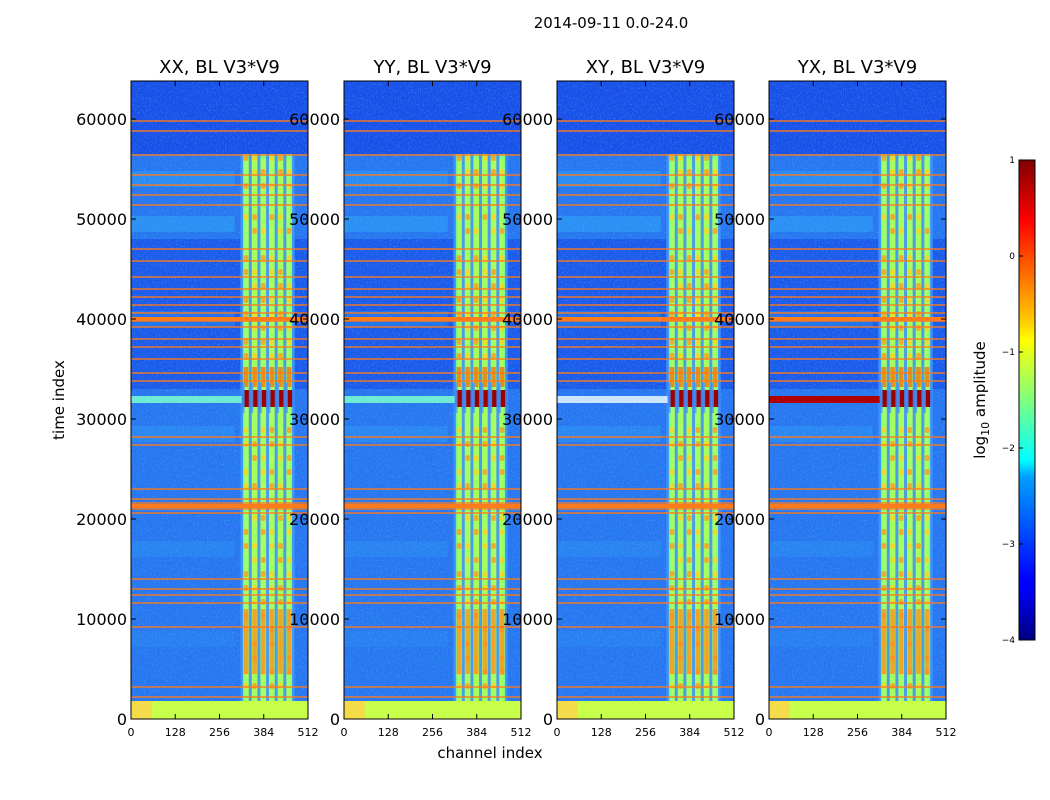 The width and height of the screenshot is (1050, 800). What do you see at coordinates (611, 23) in the screenshot?
I see `figure-title: 2014-09-11 0.0-24.0` at bounding box center [611, 23].